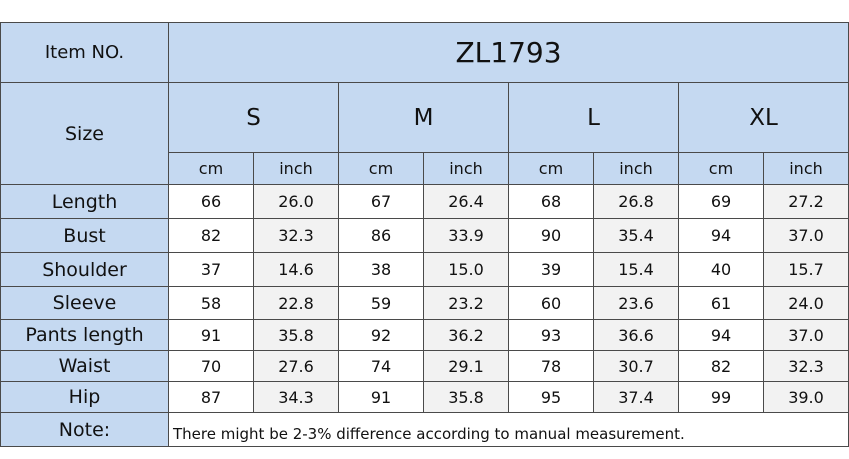 This screenshot has height=459, width=849. I want to click on value-cell: 15.0, so click(466, 269).